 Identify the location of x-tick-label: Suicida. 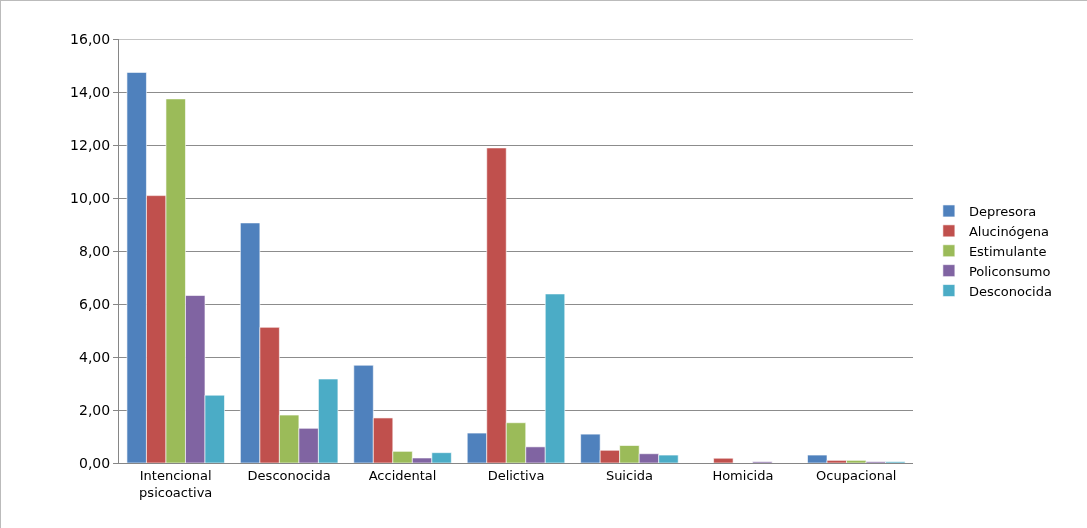
(629, 475).